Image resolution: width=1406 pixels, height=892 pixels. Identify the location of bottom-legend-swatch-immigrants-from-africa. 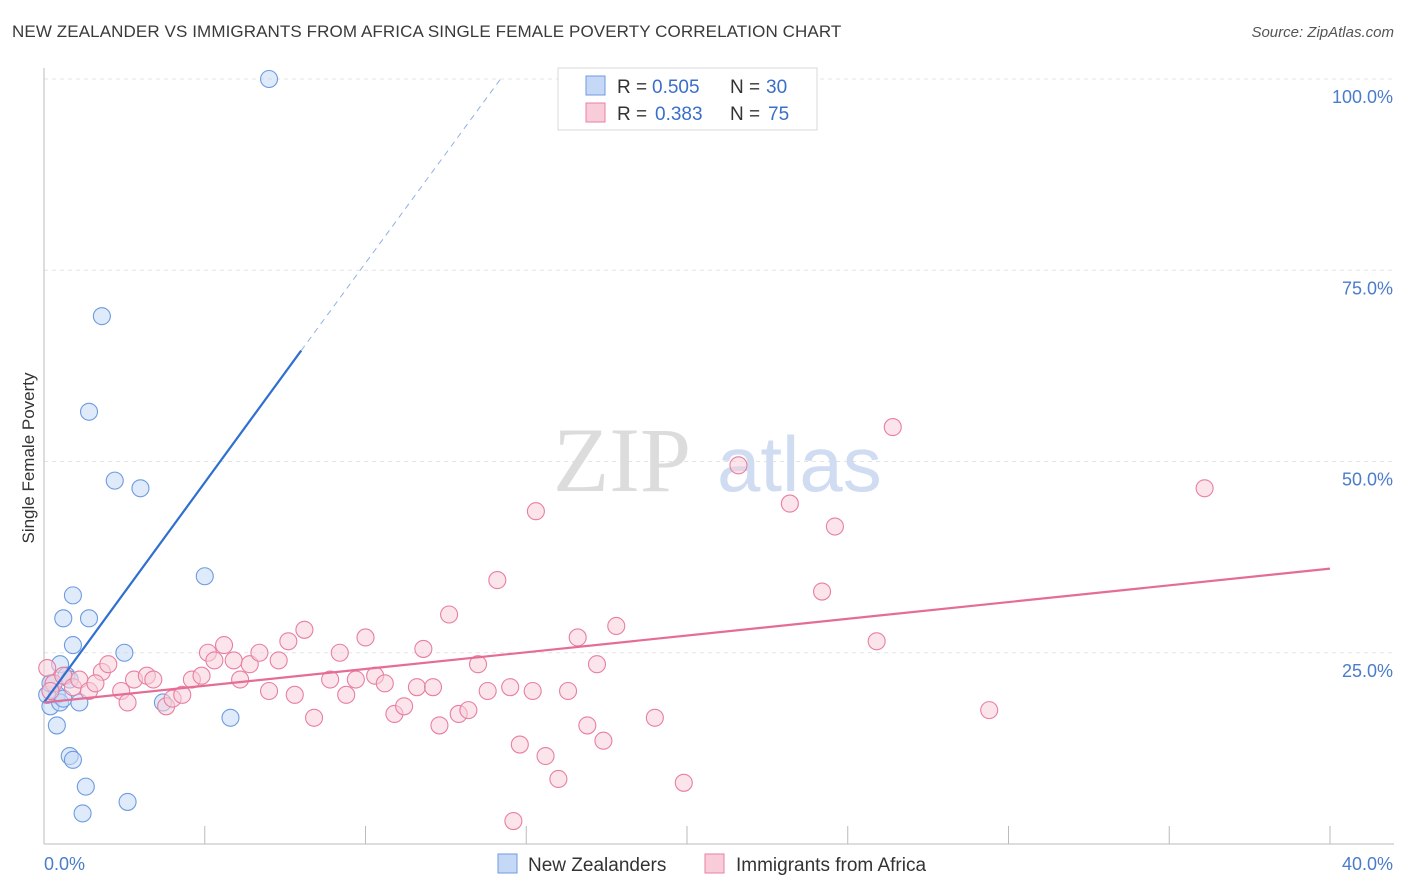
(714, 863).